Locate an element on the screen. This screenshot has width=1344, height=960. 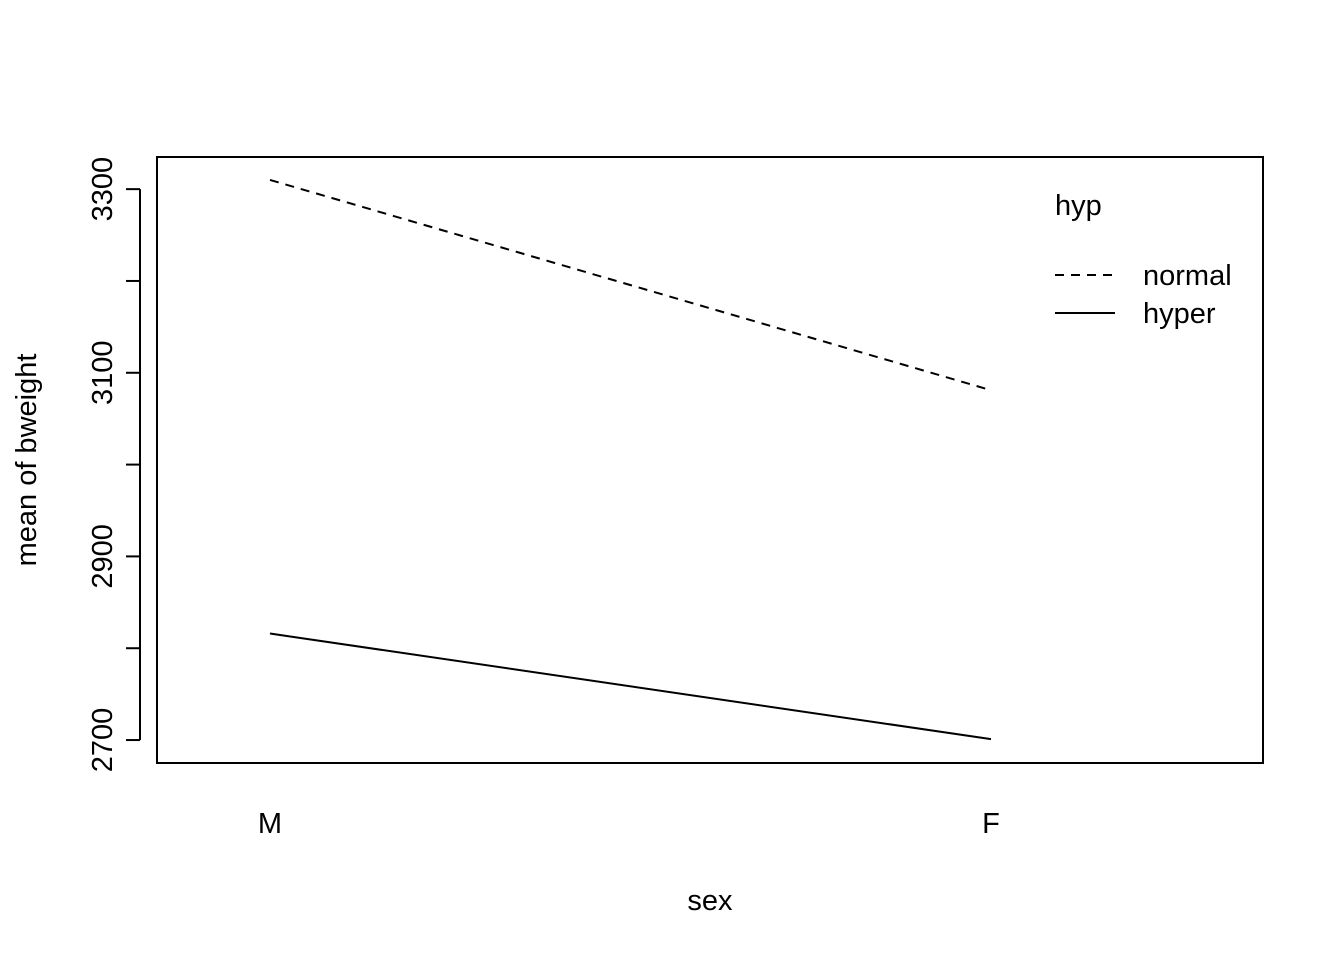
y-axis-title: mean of bweight is located at coordinates (27, 460).